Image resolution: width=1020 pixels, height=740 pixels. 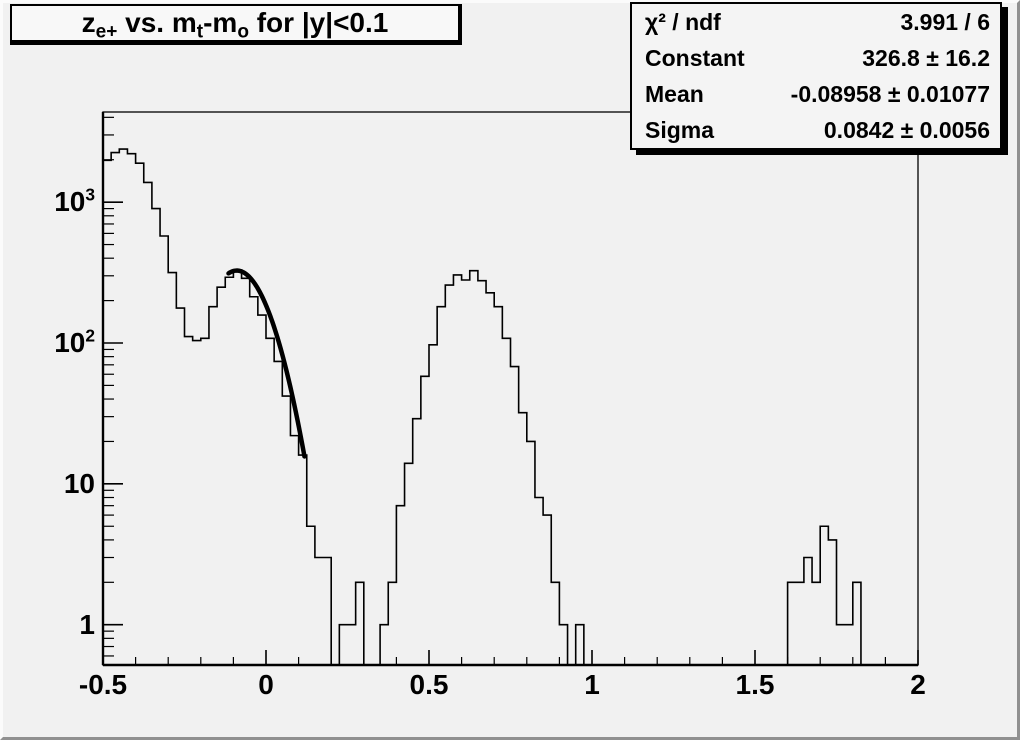 I want to click on title-subscript: e+, so click(x=106, y=32).